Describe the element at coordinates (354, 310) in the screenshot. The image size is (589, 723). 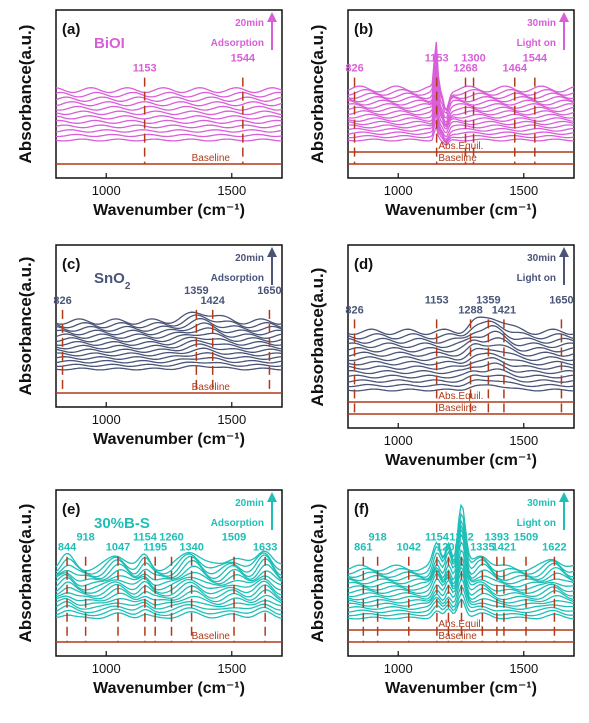
I see `peak-label: 826` at that location.